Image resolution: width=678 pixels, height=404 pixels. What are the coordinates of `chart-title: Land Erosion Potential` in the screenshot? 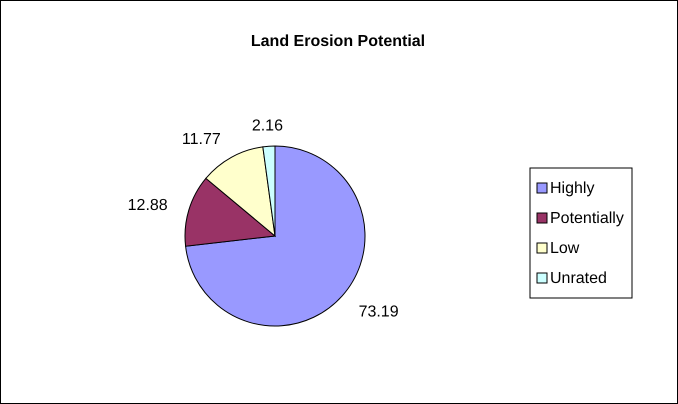 It's located at (338, 41).